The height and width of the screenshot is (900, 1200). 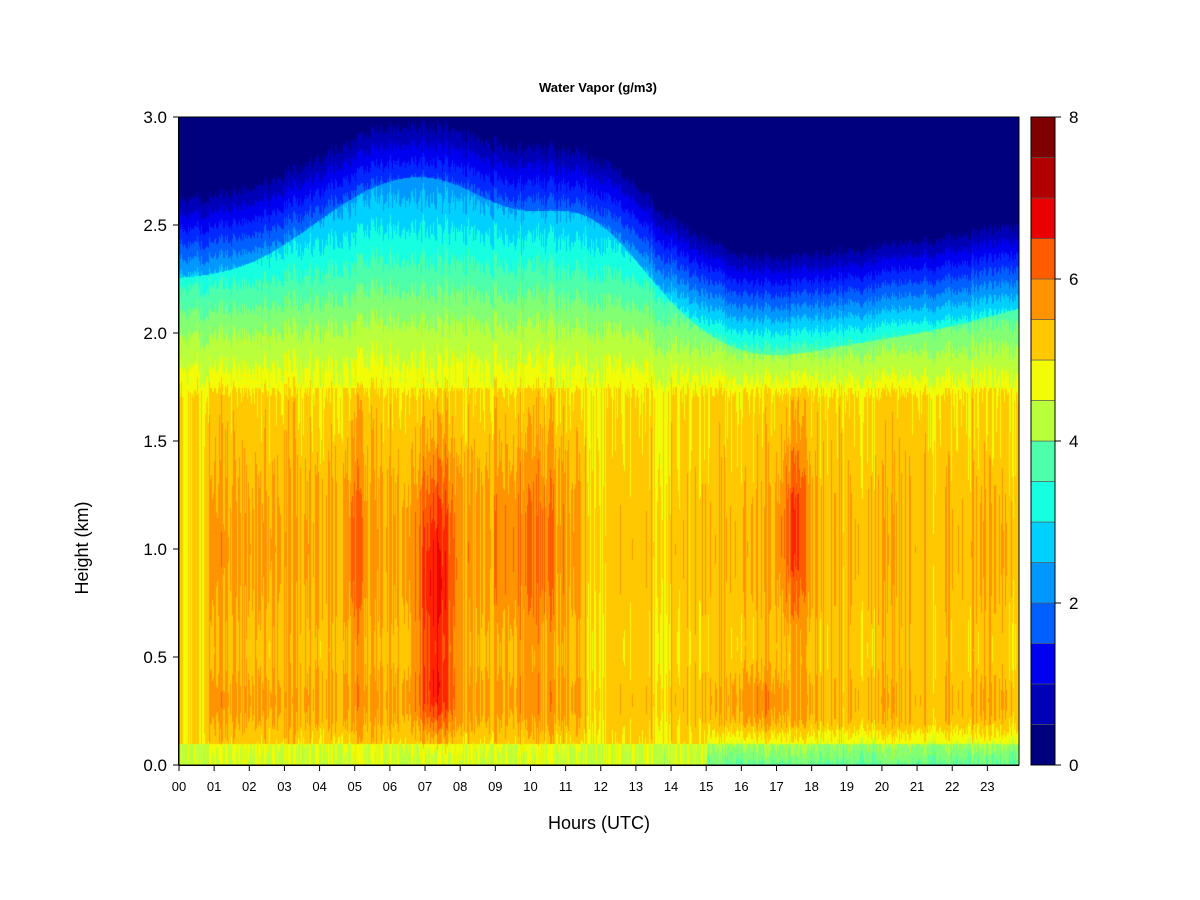 I want to click on y-tick-label: 1.0, so click(x=155, y=549).